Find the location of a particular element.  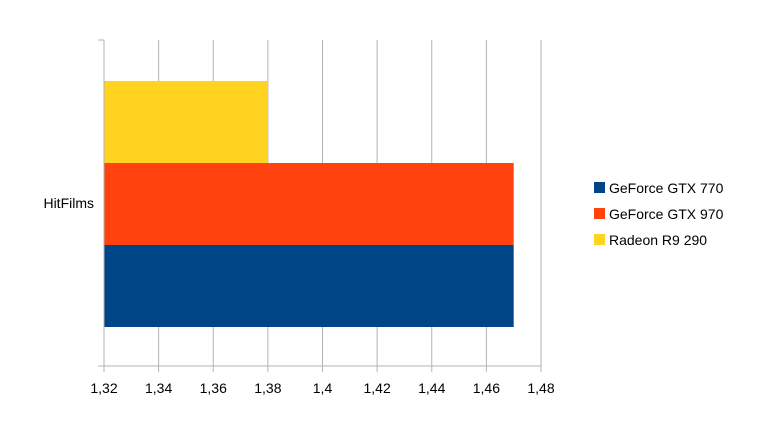

x-tick-label: 1,36 is located at coordinates (213, 388).